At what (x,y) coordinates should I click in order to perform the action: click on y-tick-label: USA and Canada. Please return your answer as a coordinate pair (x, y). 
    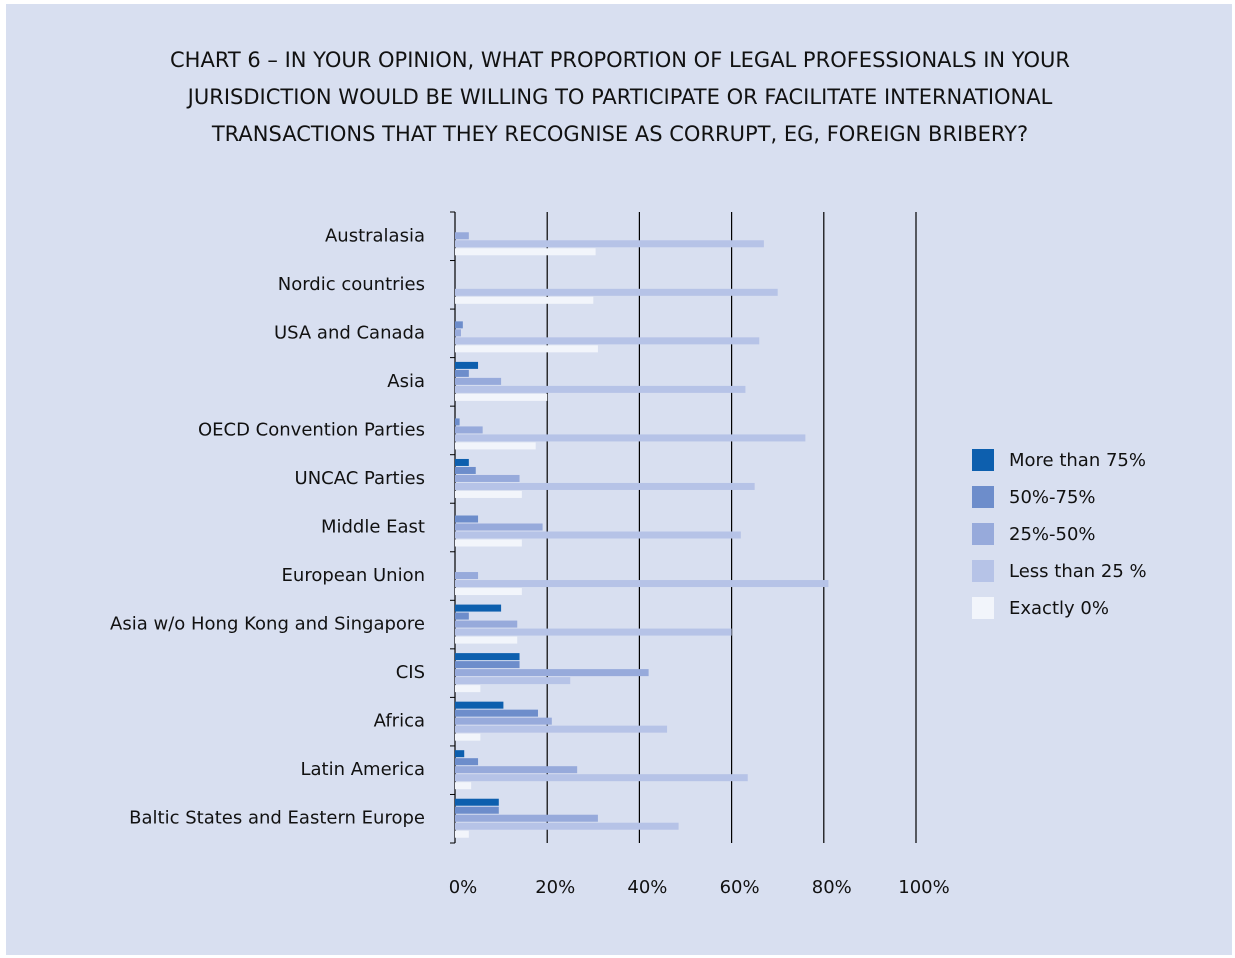
    Looking at the image, I should click on (349, 332).